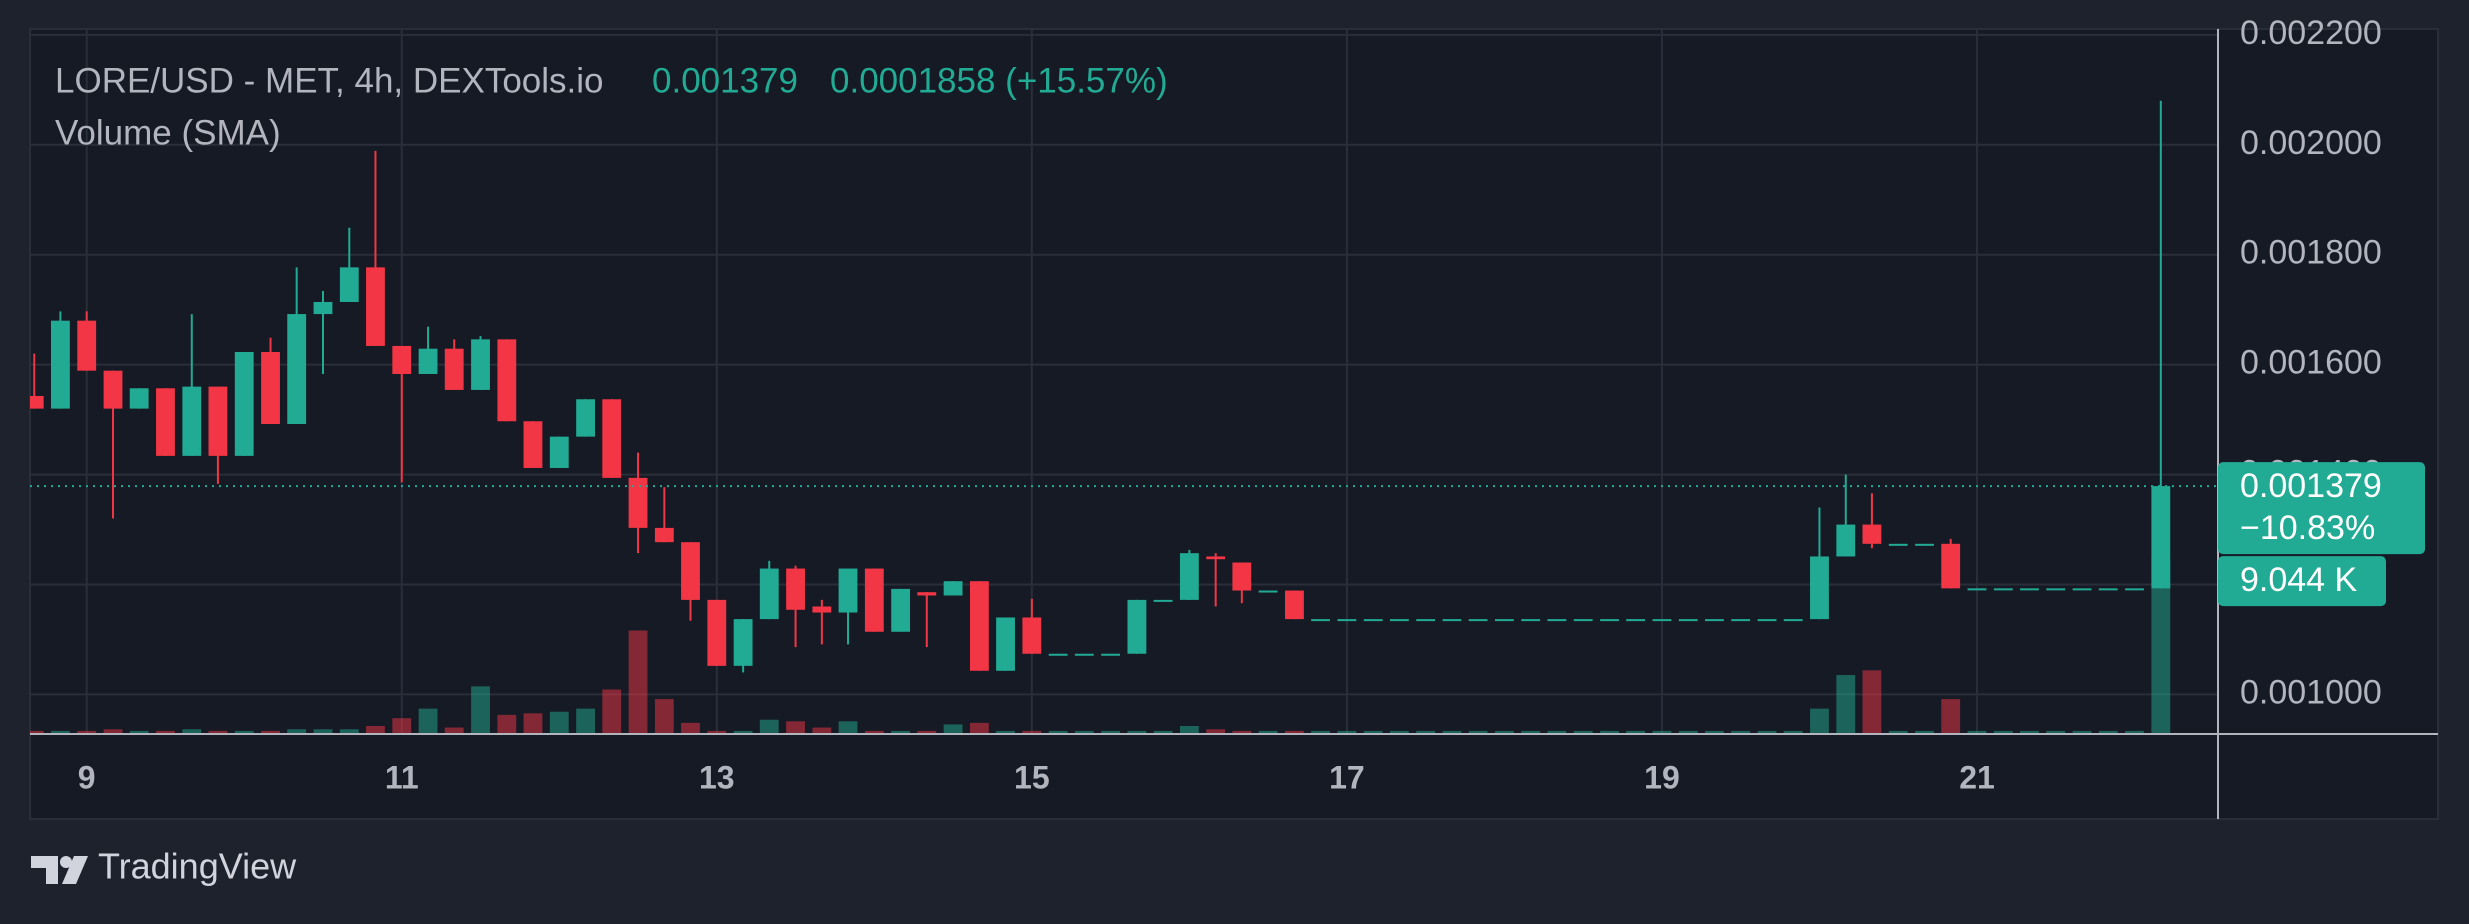 The width and height of the screenshot is (2469, 924). Describe the element at coordinates (75, 870) in the screenshot. I see `logo-slash` at that location.